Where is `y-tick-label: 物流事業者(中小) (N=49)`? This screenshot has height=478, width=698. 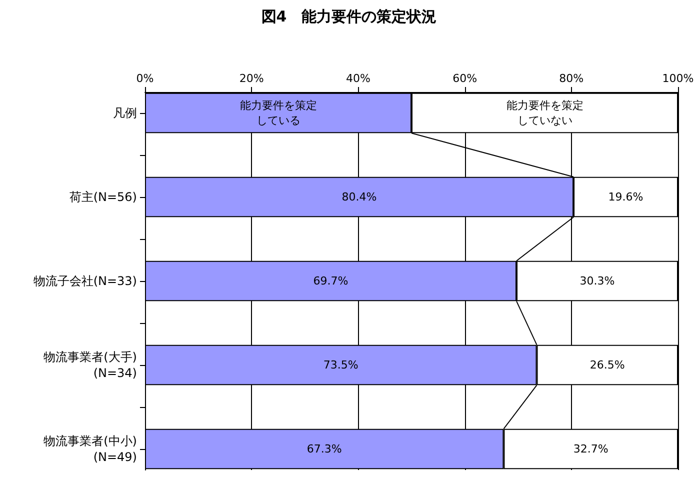
y-tick-label: 物流事業者(中小) (N=49) is located at coordinates (90, 449).